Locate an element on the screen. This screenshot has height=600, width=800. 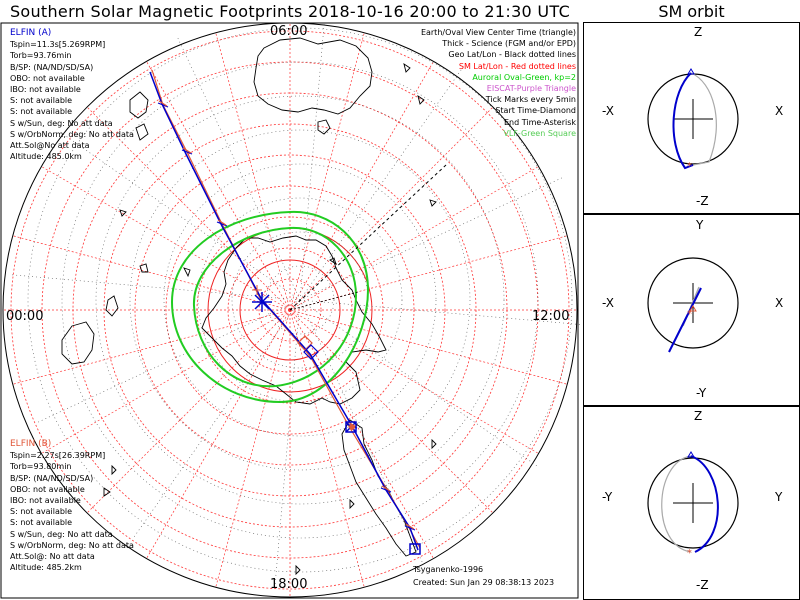
new-zealand-outline is located at coordinates (139, 116).